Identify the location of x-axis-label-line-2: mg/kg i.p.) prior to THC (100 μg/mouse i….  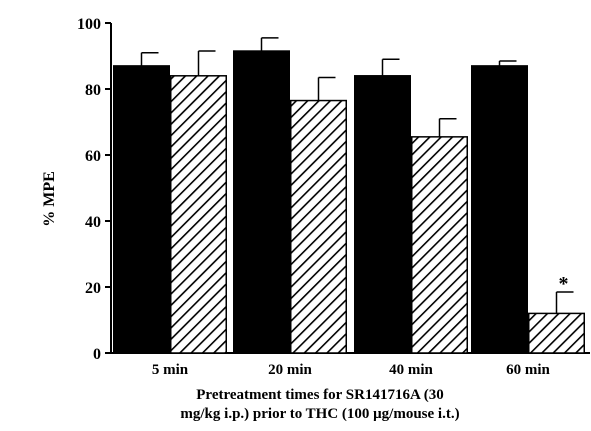
(320, 414).